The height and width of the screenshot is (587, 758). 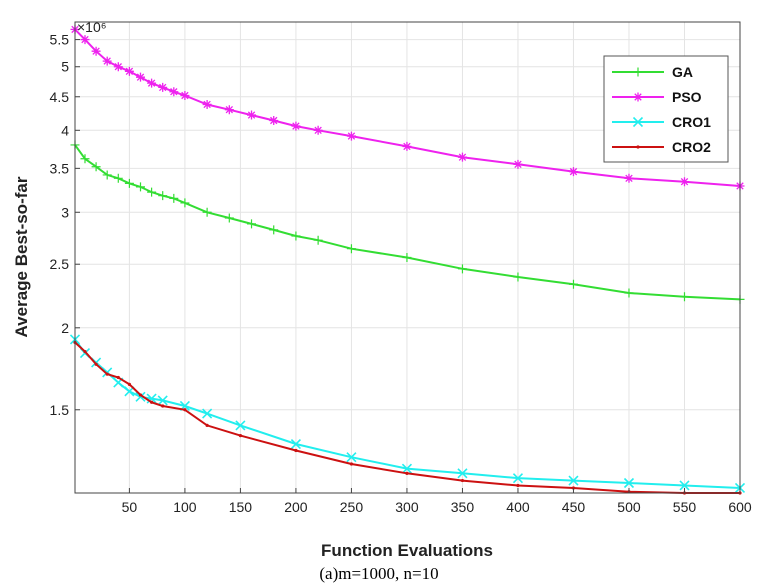 I want to click on legend-marker-cro2, so click(x=638, y=147).